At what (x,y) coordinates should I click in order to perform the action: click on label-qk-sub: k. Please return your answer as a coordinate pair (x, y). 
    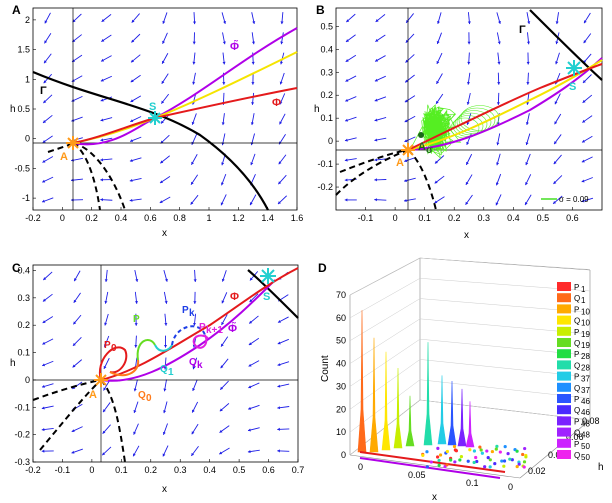
    Looking at the image, I should click on (200, 365).